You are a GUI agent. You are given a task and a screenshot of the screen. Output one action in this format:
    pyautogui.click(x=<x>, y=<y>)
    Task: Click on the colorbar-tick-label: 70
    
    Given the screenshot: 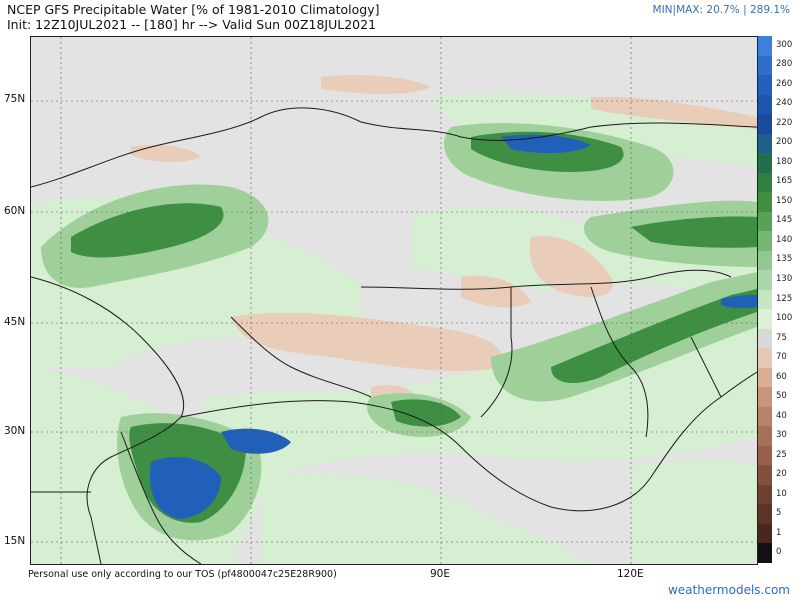 What is the action you would take?
    pyautogui.click(x=781, y=357)
    